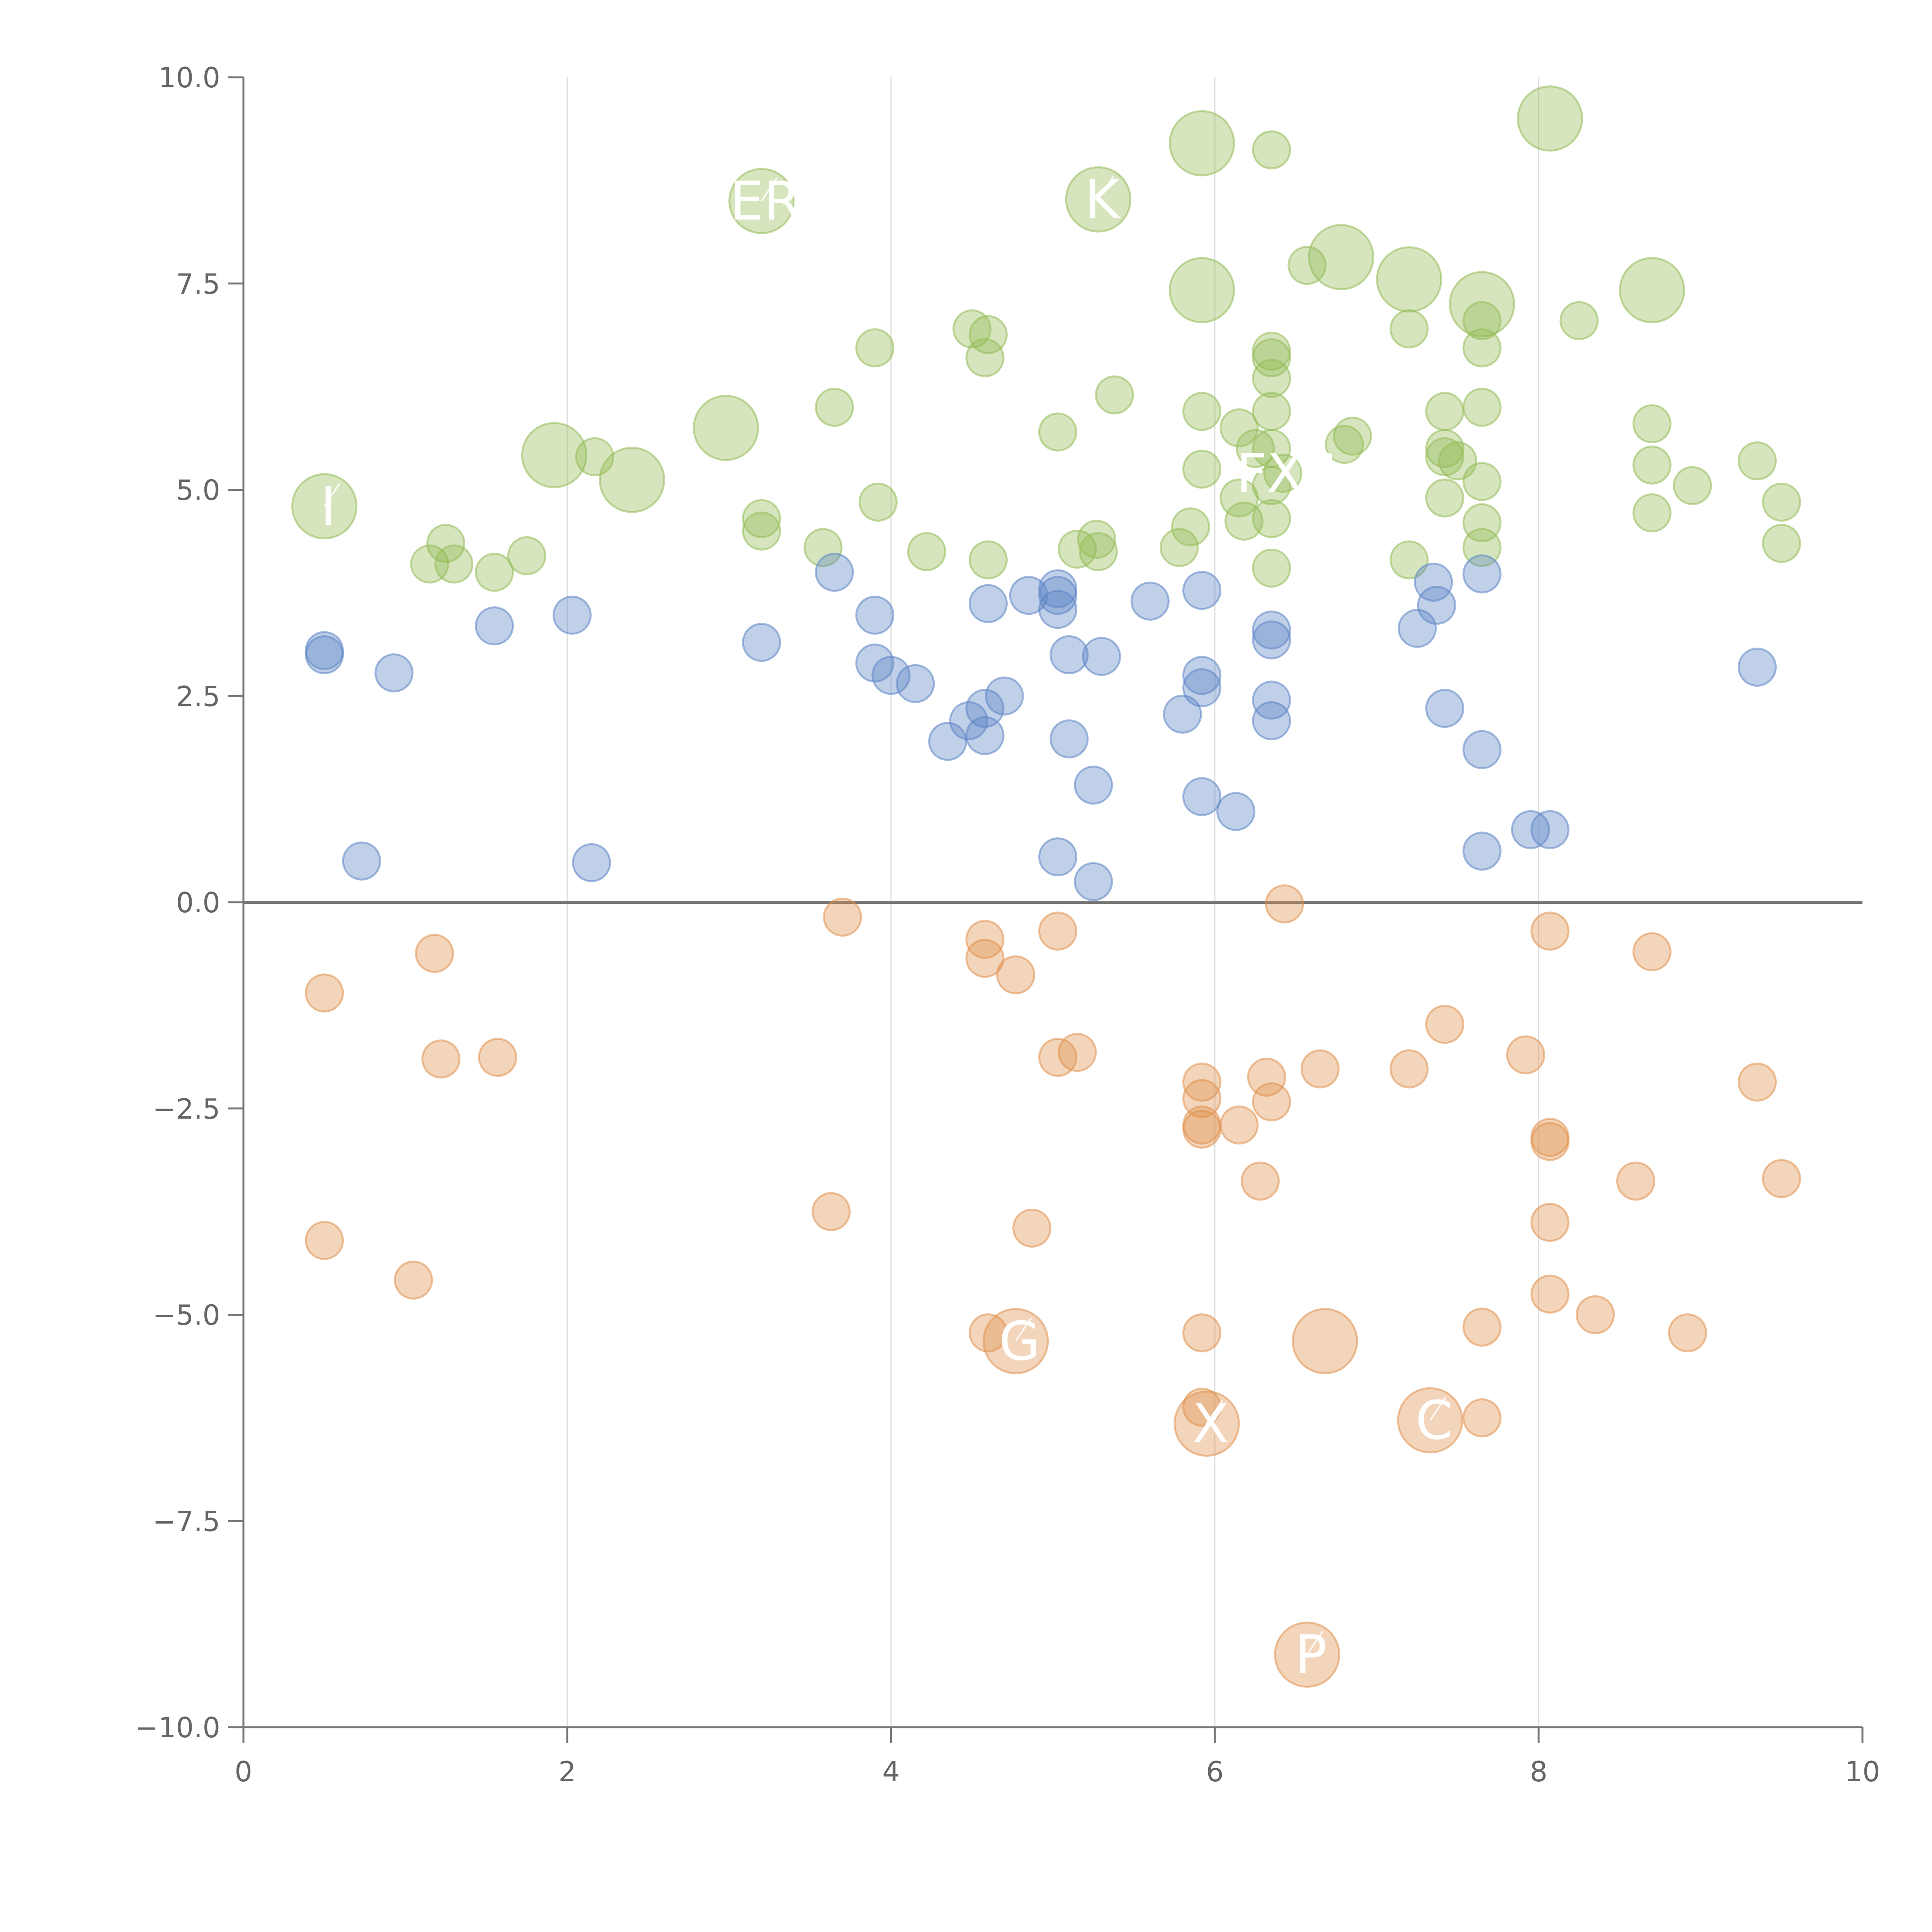  I want to click on x-tick-label: 10, so click(1863, 1771).